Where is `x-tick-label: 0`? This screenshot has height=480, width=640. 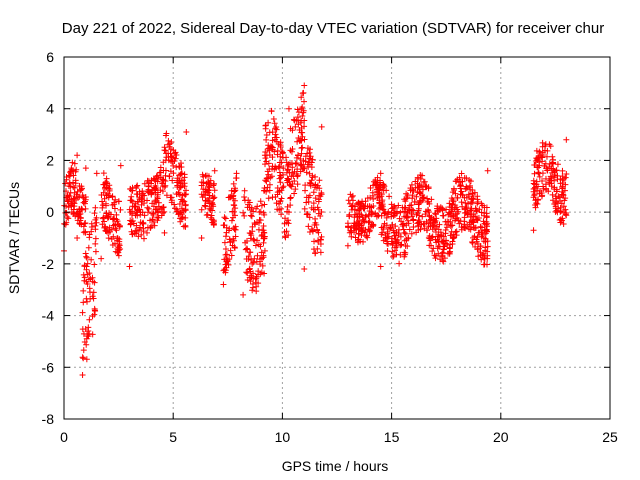
x-tick-label: 0 is located at coordinates (64, 437).